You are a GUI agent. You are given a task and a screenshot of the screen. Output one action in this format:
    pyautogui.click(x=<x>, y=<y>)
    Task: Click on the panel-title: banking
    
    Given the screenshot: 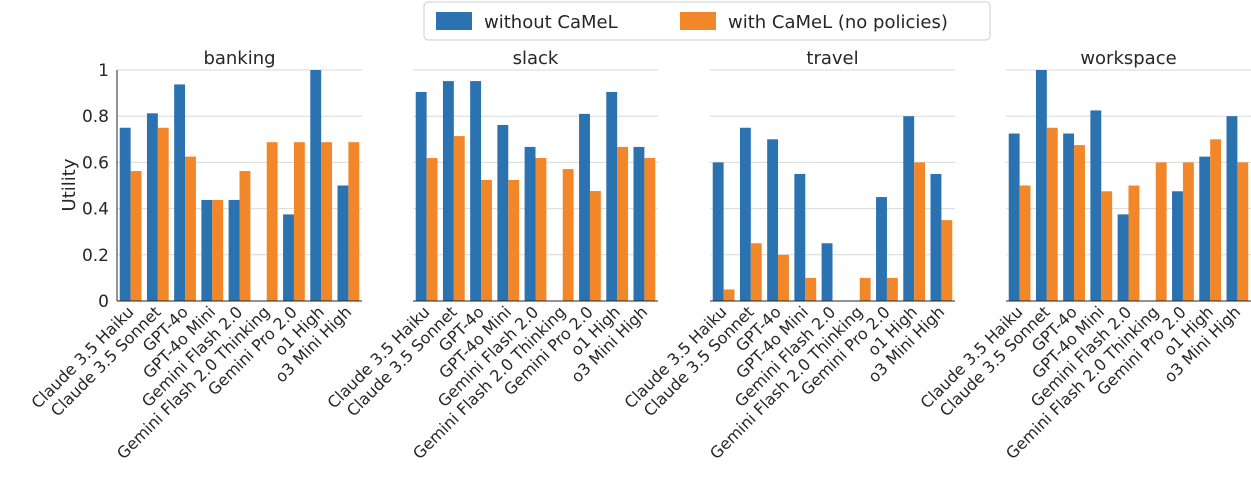 What is the action you would take?
    pyautogui.click(x=239, y=58)
    